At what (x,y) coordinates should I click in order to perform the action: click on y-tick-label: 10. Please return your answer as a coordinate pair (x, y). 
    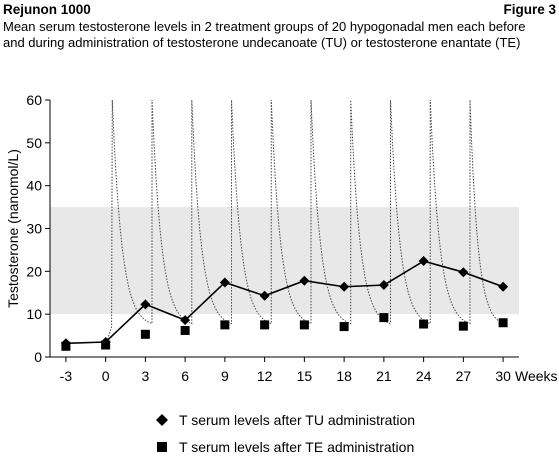
    Looking at the image, I should click on (34, 314).